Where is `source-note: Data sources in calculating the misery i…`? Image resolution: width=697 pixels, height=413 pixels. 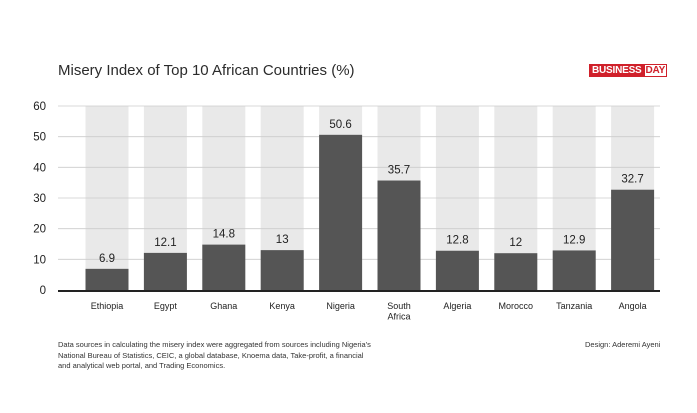 source-note: Data sources in calculating the misery i… is located at coordinates (214, 355).